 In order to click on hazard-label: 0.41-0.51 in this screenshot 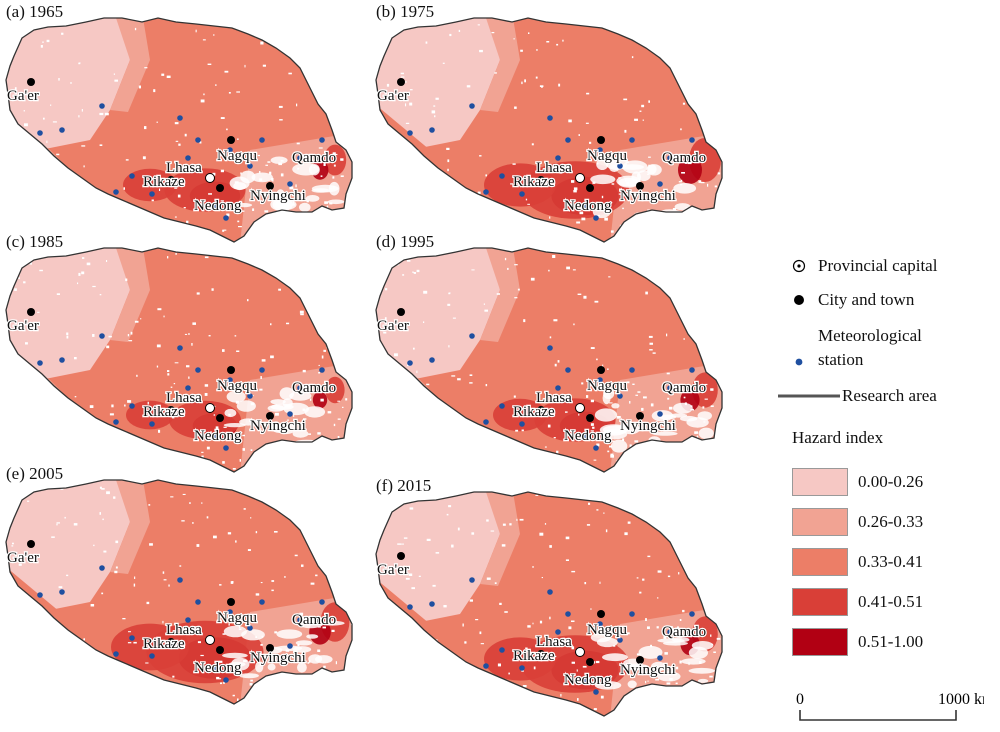, I will do `click(891, 601)`.